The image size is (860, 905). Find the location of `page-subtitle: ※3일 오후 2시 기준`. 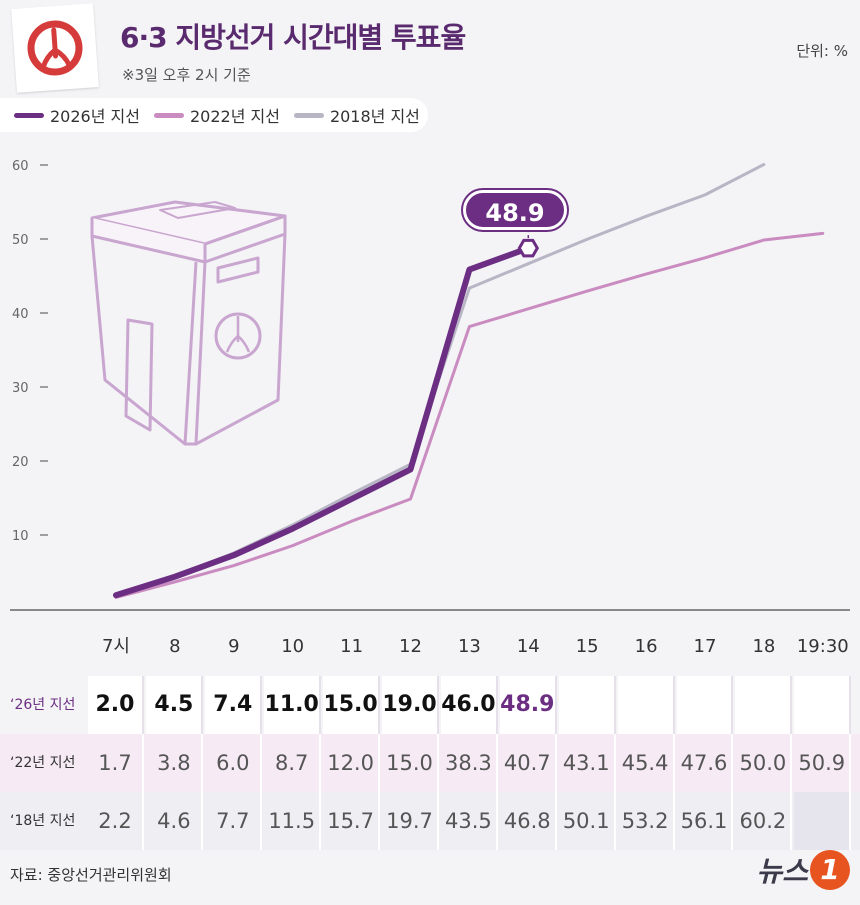

page-subtitle: ※3일 오후 2시 기준 is located at coordinates (186, 75).